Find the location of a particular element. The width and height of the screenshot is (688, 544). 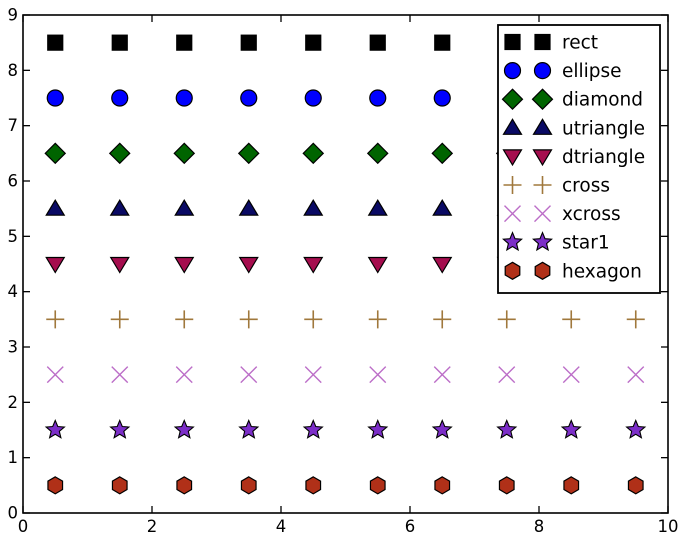

legend-entry-hexagon: hexagon is located at coordinates (573, 271).